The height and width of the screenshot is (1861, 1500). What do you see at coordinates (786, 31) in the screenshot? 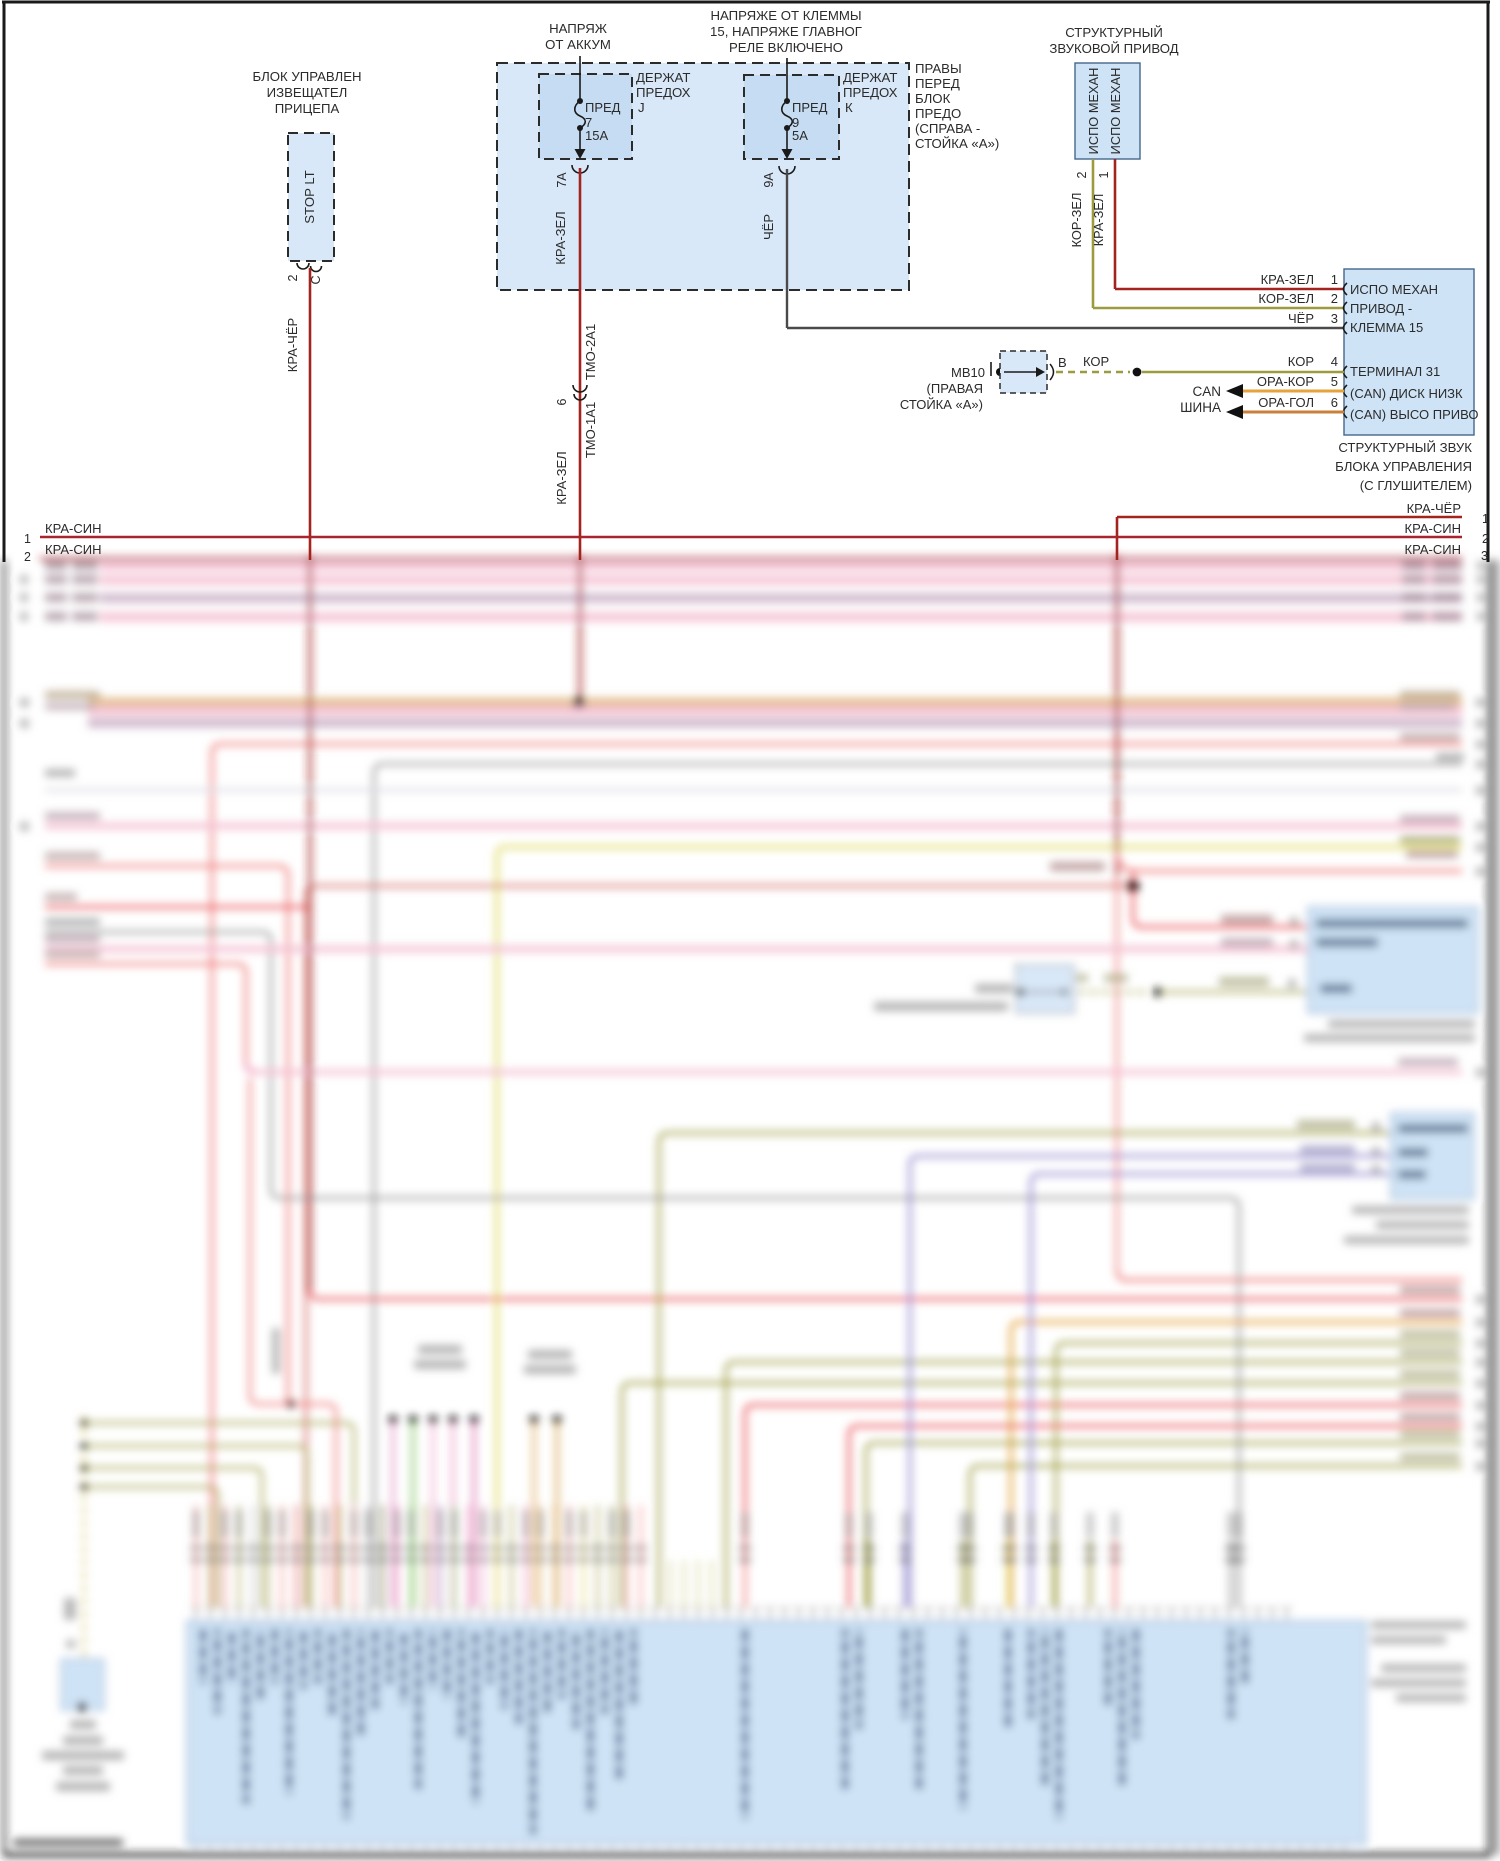
I see `svg-text: 15, НАПРЯЖЕ ГЛАВНОГ` at bounding box center [786, 31].